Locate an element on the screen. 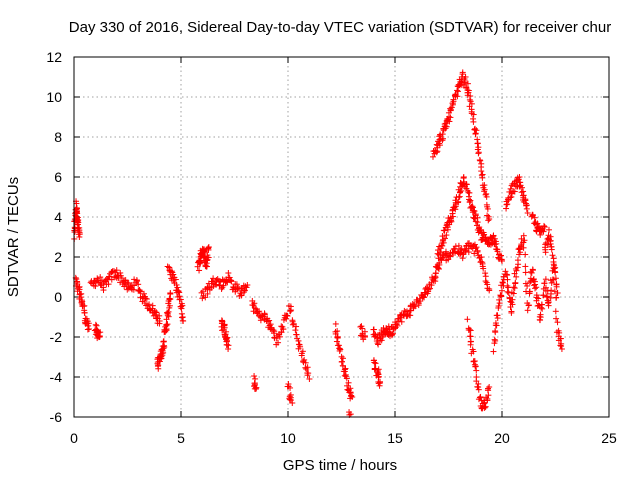 This screenshot has height=480, width=640. x-tick-label: 20 is located at coordinates (502, 438).